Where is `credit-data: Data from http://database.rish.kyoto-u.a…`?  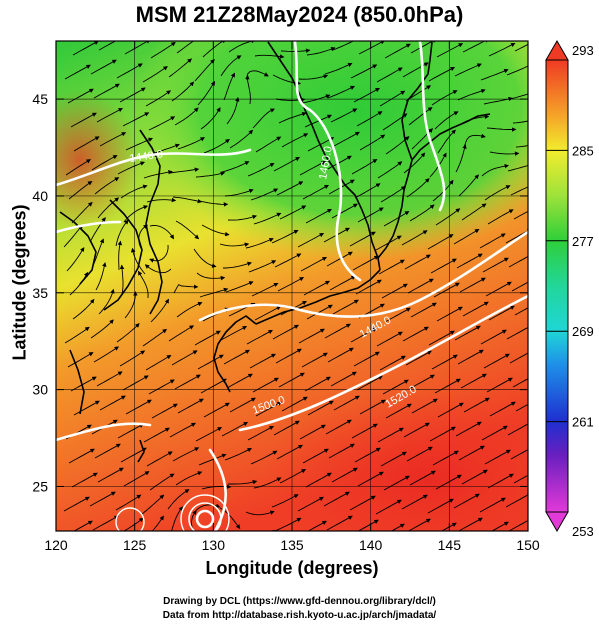 credit-data: Data from http://database.rish.kyoto-u.a… is located at coordinates (299, 615).